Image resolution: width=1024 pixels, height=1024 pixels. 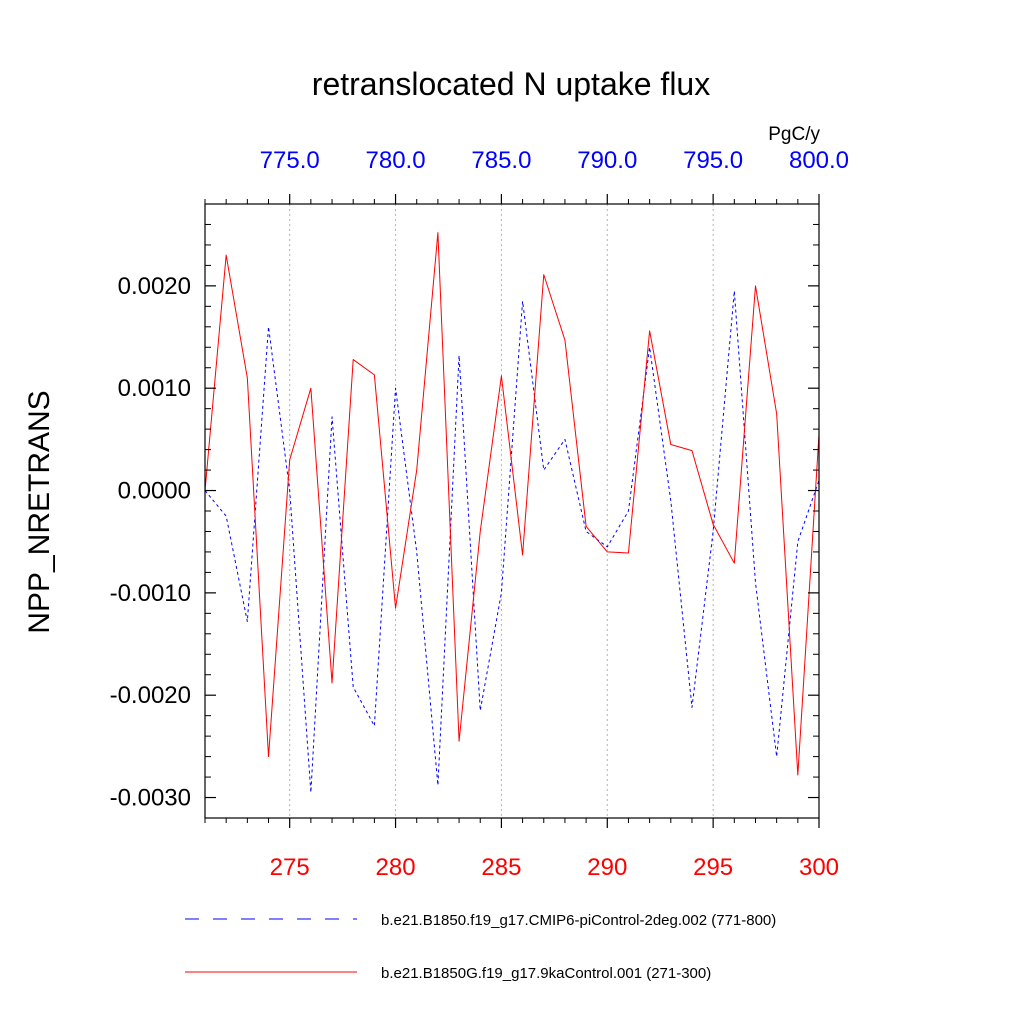 What do you see at coordinates (154, 388) in the screenshot?
I see `y-tick-label-4: 0.0010` at bounding box center [154, 388].